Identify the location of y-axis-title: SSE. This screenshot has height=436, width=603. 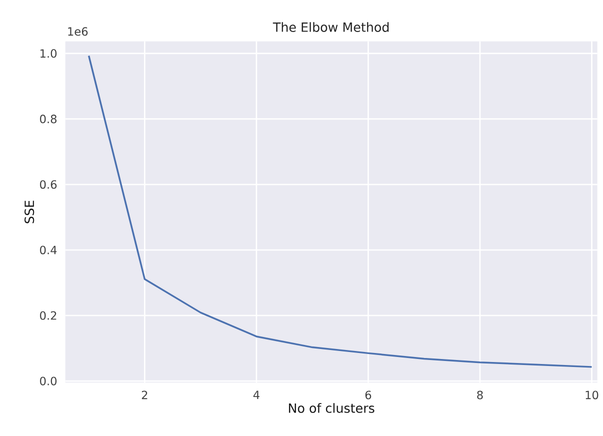
(29, 212).